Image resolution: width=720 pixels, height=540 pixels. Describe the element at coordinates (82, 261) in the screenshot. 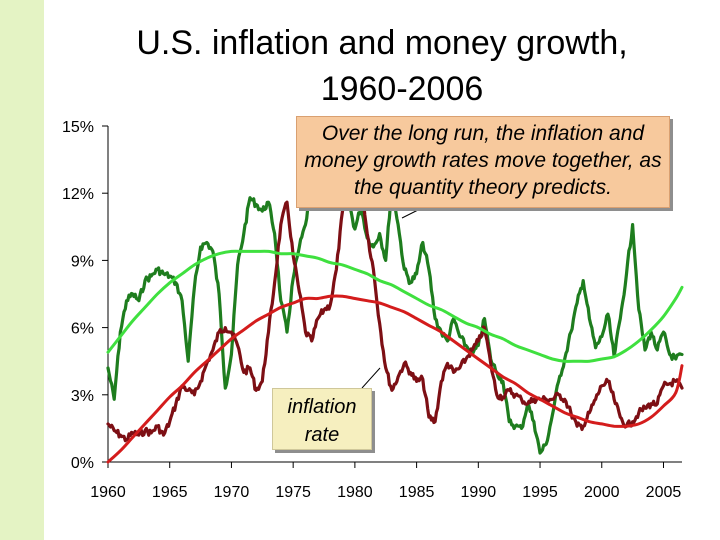

I see `y-tick-label: 9%` at that location.